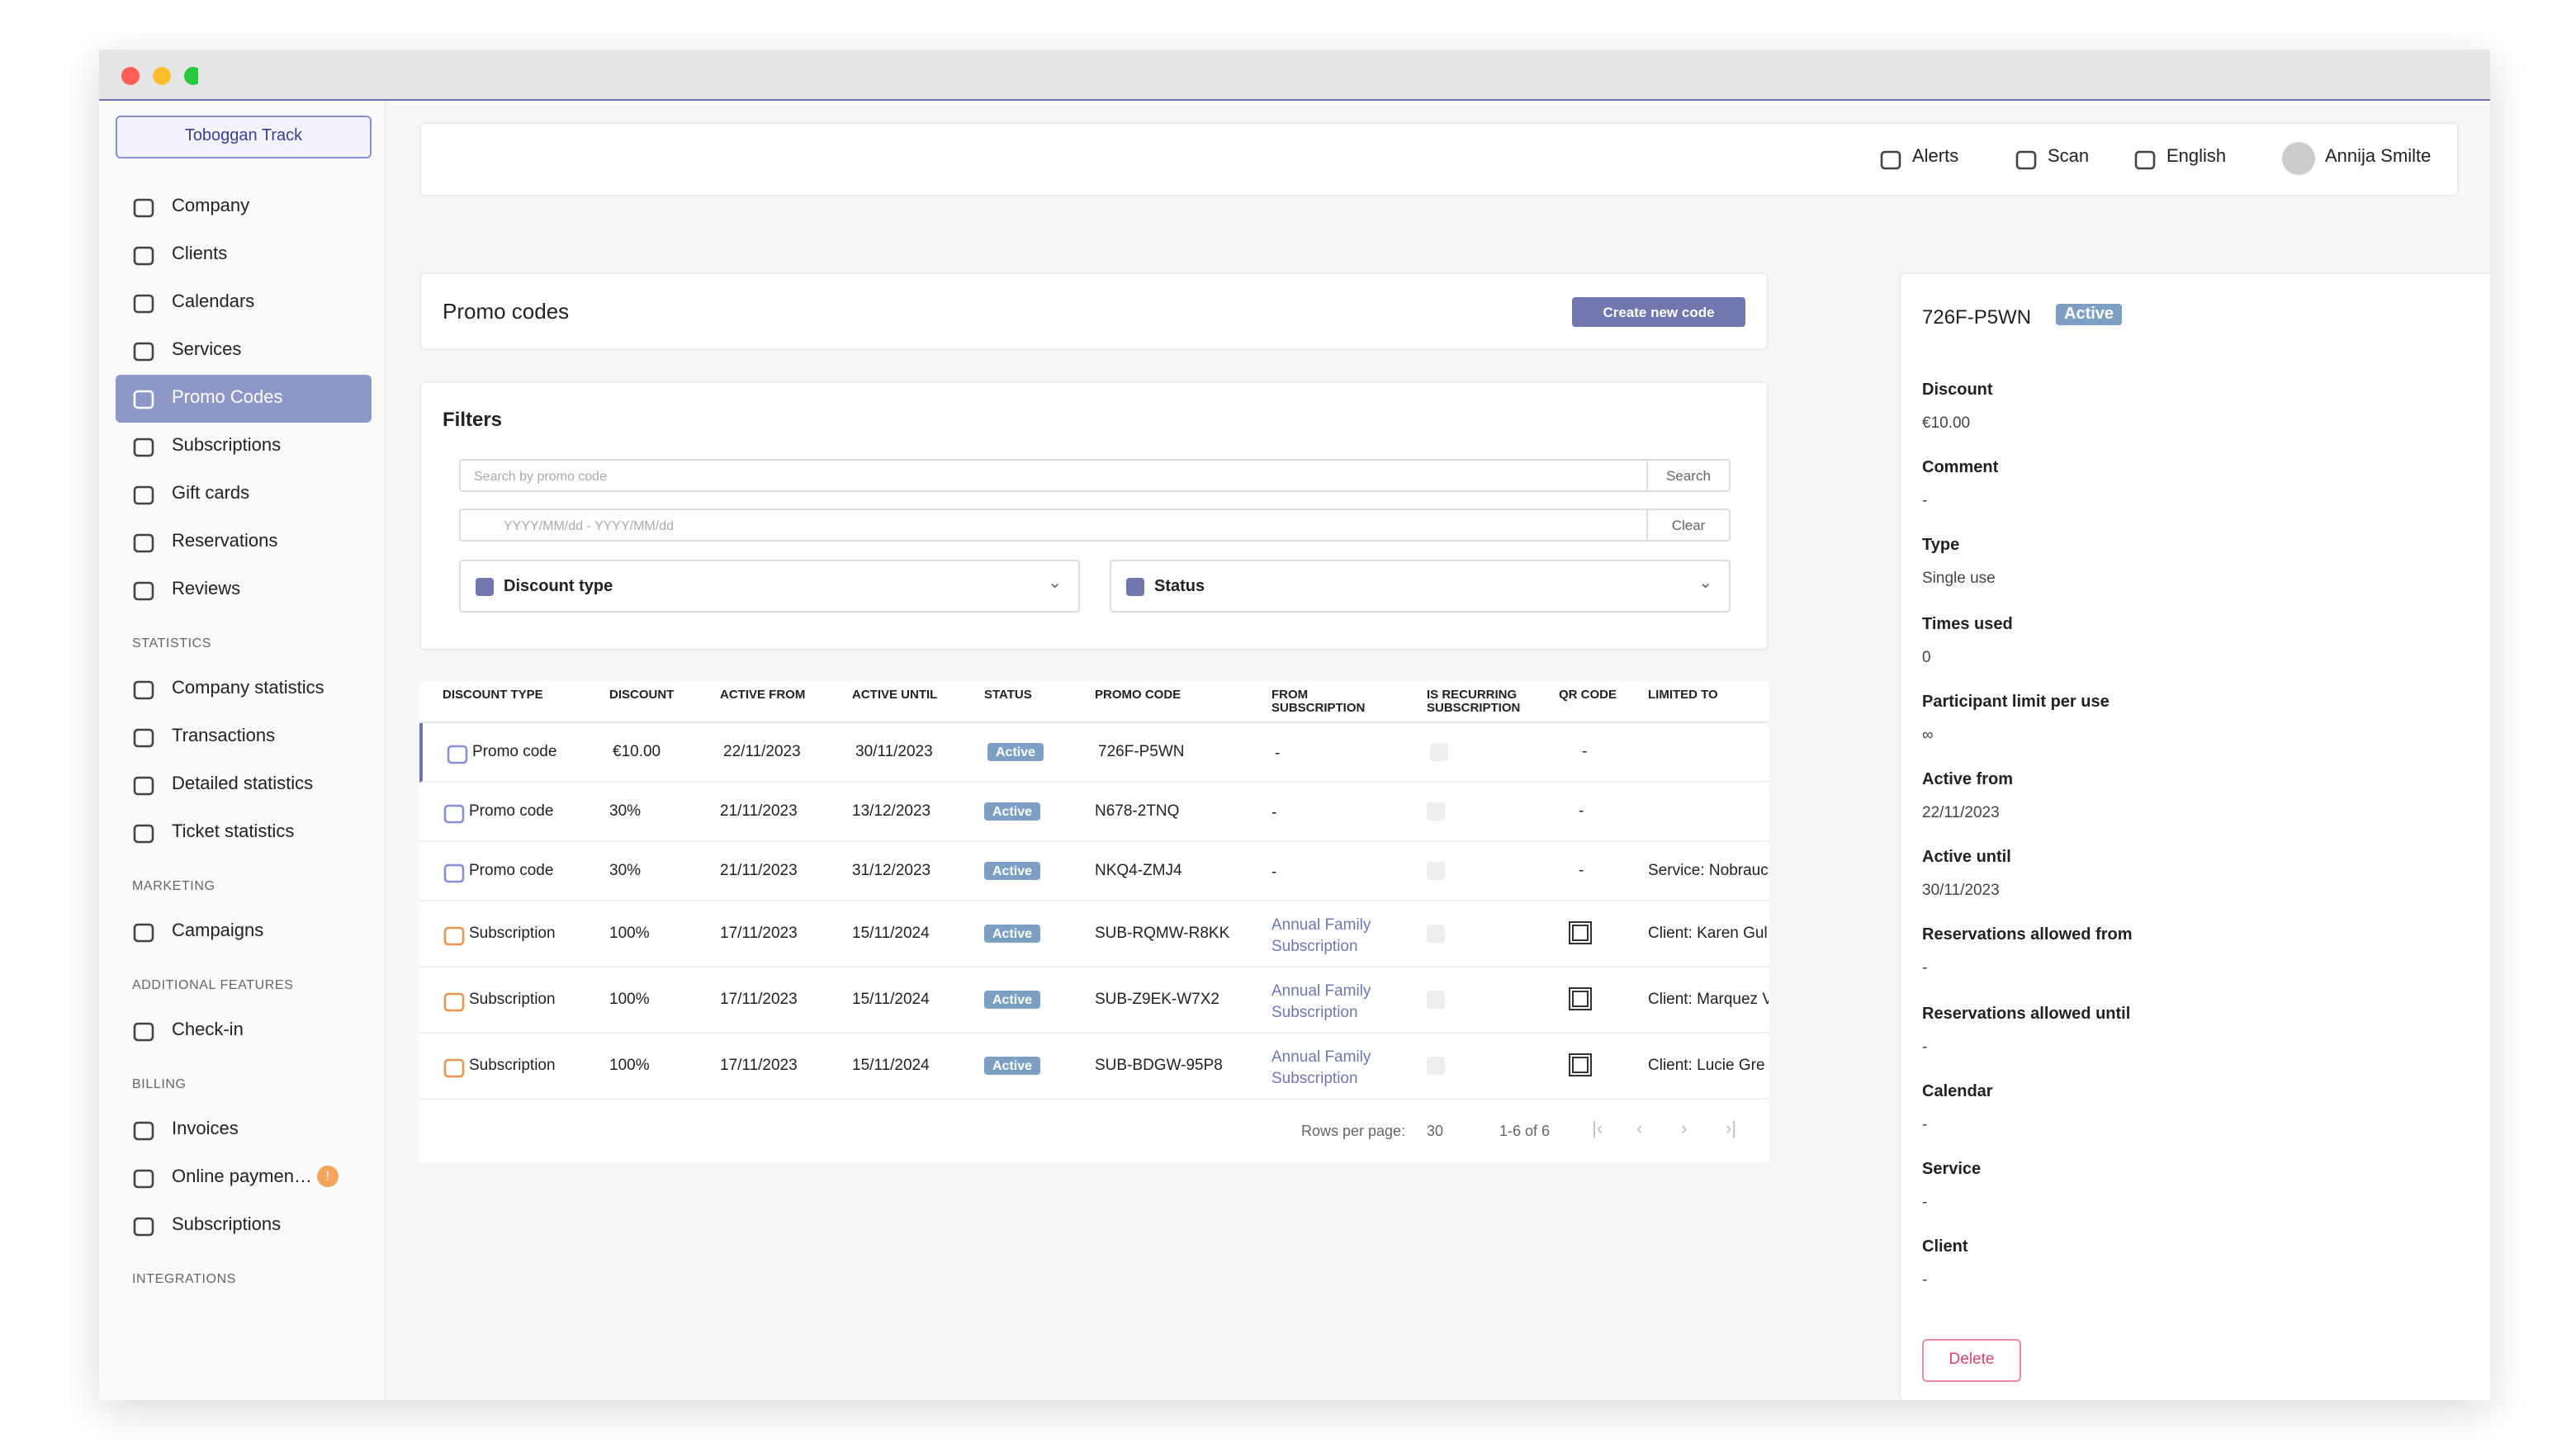 This screenshot has height=1443, width=2576. Describe the element at coordinates (159, 1083) in the screenshot. I see `section-title: BILLING` at that location.